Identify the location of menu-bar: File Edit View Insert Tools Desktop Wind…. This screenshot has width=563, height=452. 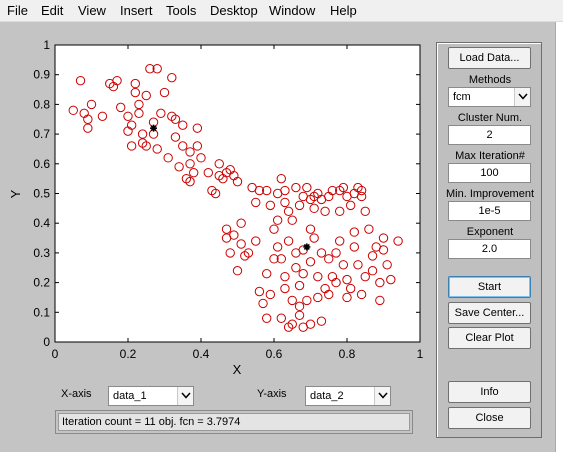
(281, 11).